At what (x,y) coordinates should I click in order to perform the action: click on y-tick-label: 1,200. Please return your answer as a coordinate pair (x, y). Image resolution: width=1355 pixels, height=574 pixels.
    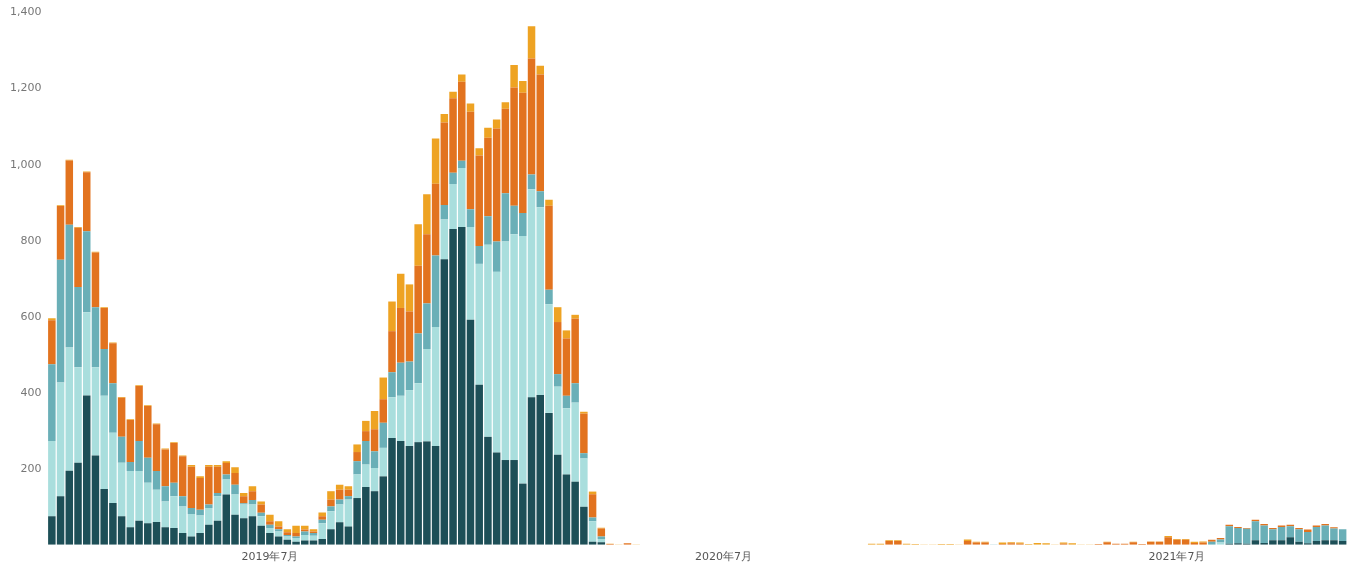
    Looking at the image, I should click on (25, 88).